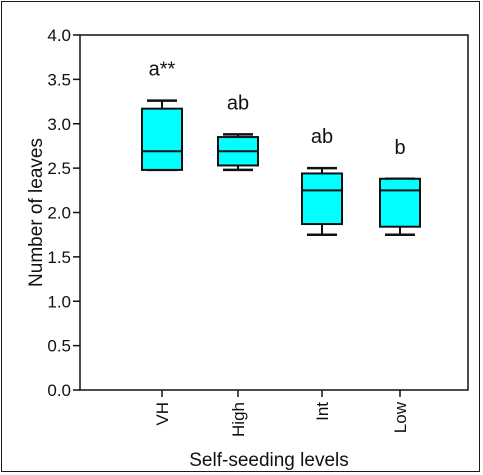  Describe the element at coordinates (399, 148) in the screenshot. I see `significance-letter: b` at that location.